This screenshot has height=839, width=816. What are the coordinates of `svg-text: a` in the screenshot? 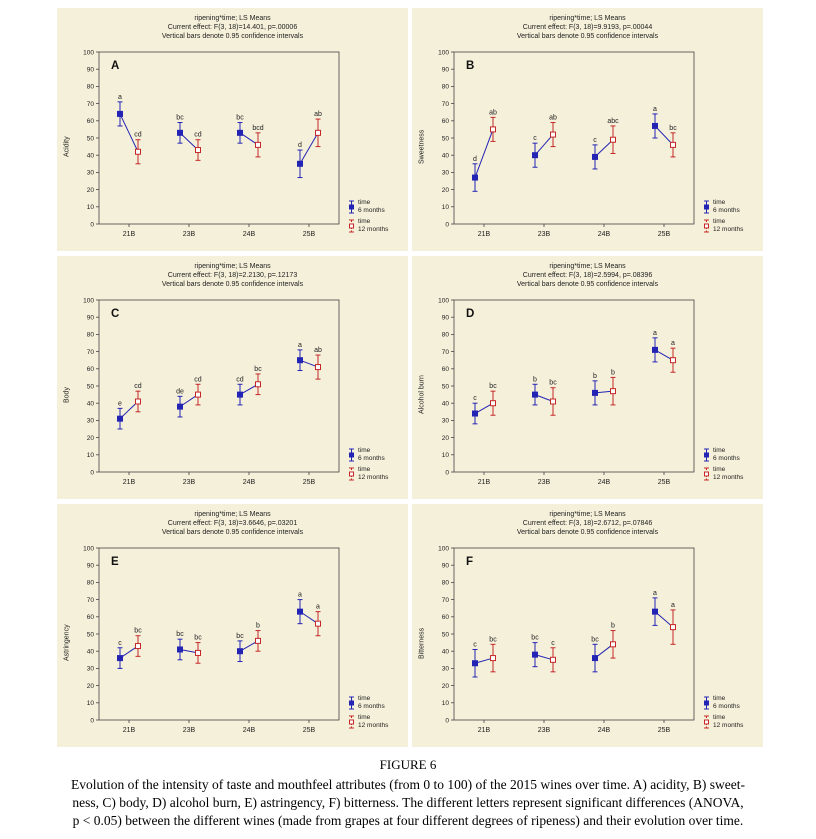 It's located at (655, 109).